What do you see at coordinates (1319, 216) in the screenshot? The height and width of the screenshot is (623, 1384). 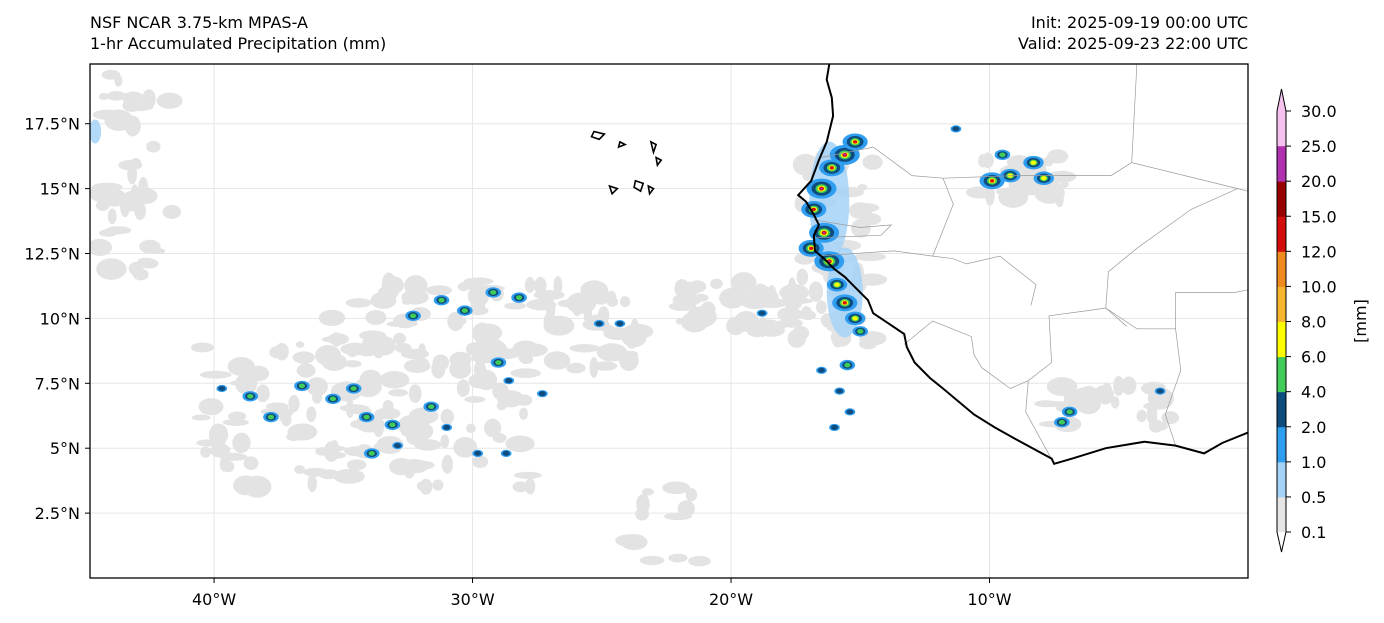 I see `colorbar-tick-label: 15.0` at bounding box center [1319, 216].